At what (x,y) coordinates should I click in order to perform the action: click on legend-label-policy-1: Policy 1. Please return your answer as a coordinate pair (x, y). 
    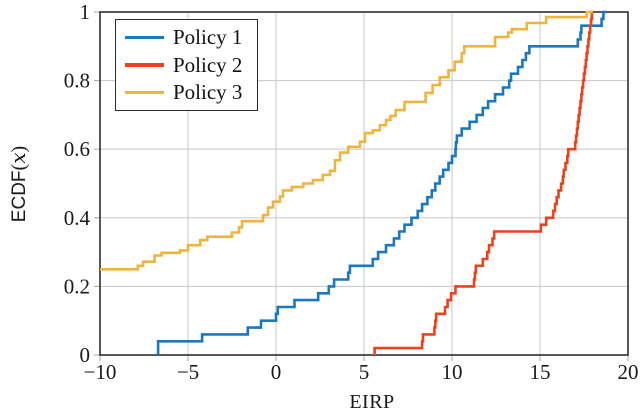
    Looking at the image, I should click on (208, 36).